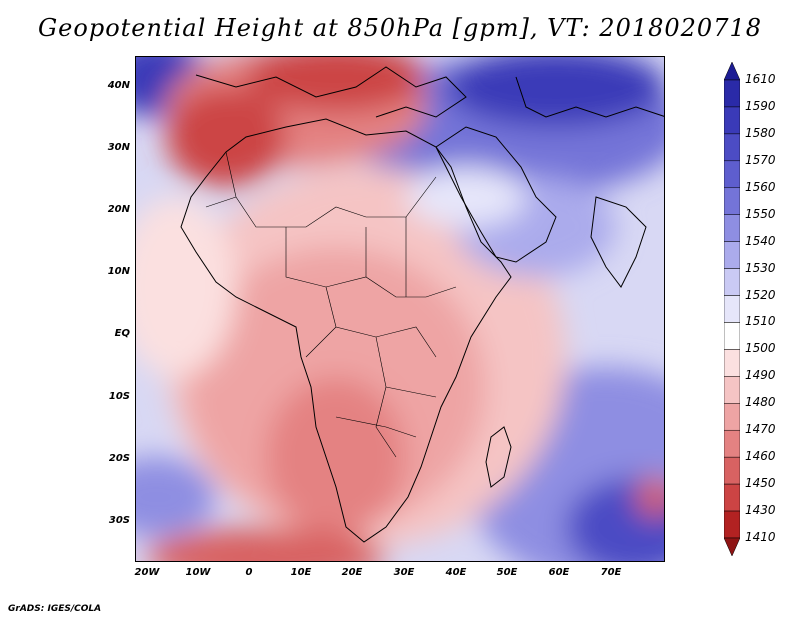 This screenshot has height=618, width=800. Describe the element at coordinates (760, 348) in the screenshot. I see `colorbar-level-label: 1500` at that location.